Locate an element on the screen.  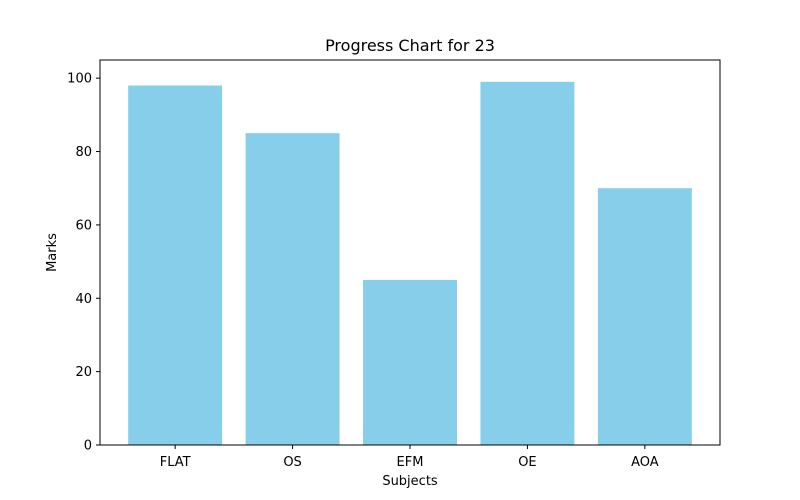
chart-title: Progress Chart for 23 is located at coordinates (410, 45).